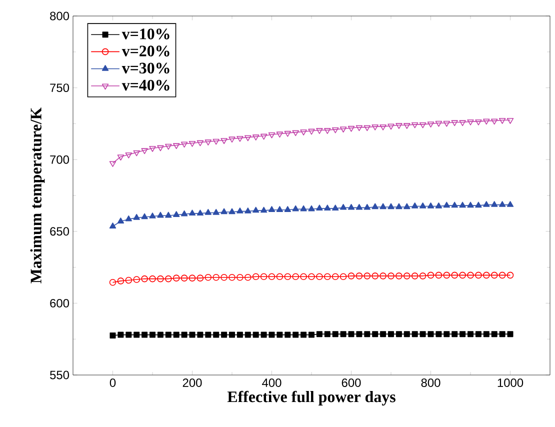 This screenshot has width=555, height=427. What do you see at coordinates (272, 382) in the screenshot?
I see `x-tick-label: 400` at bounding box center [272, 382].